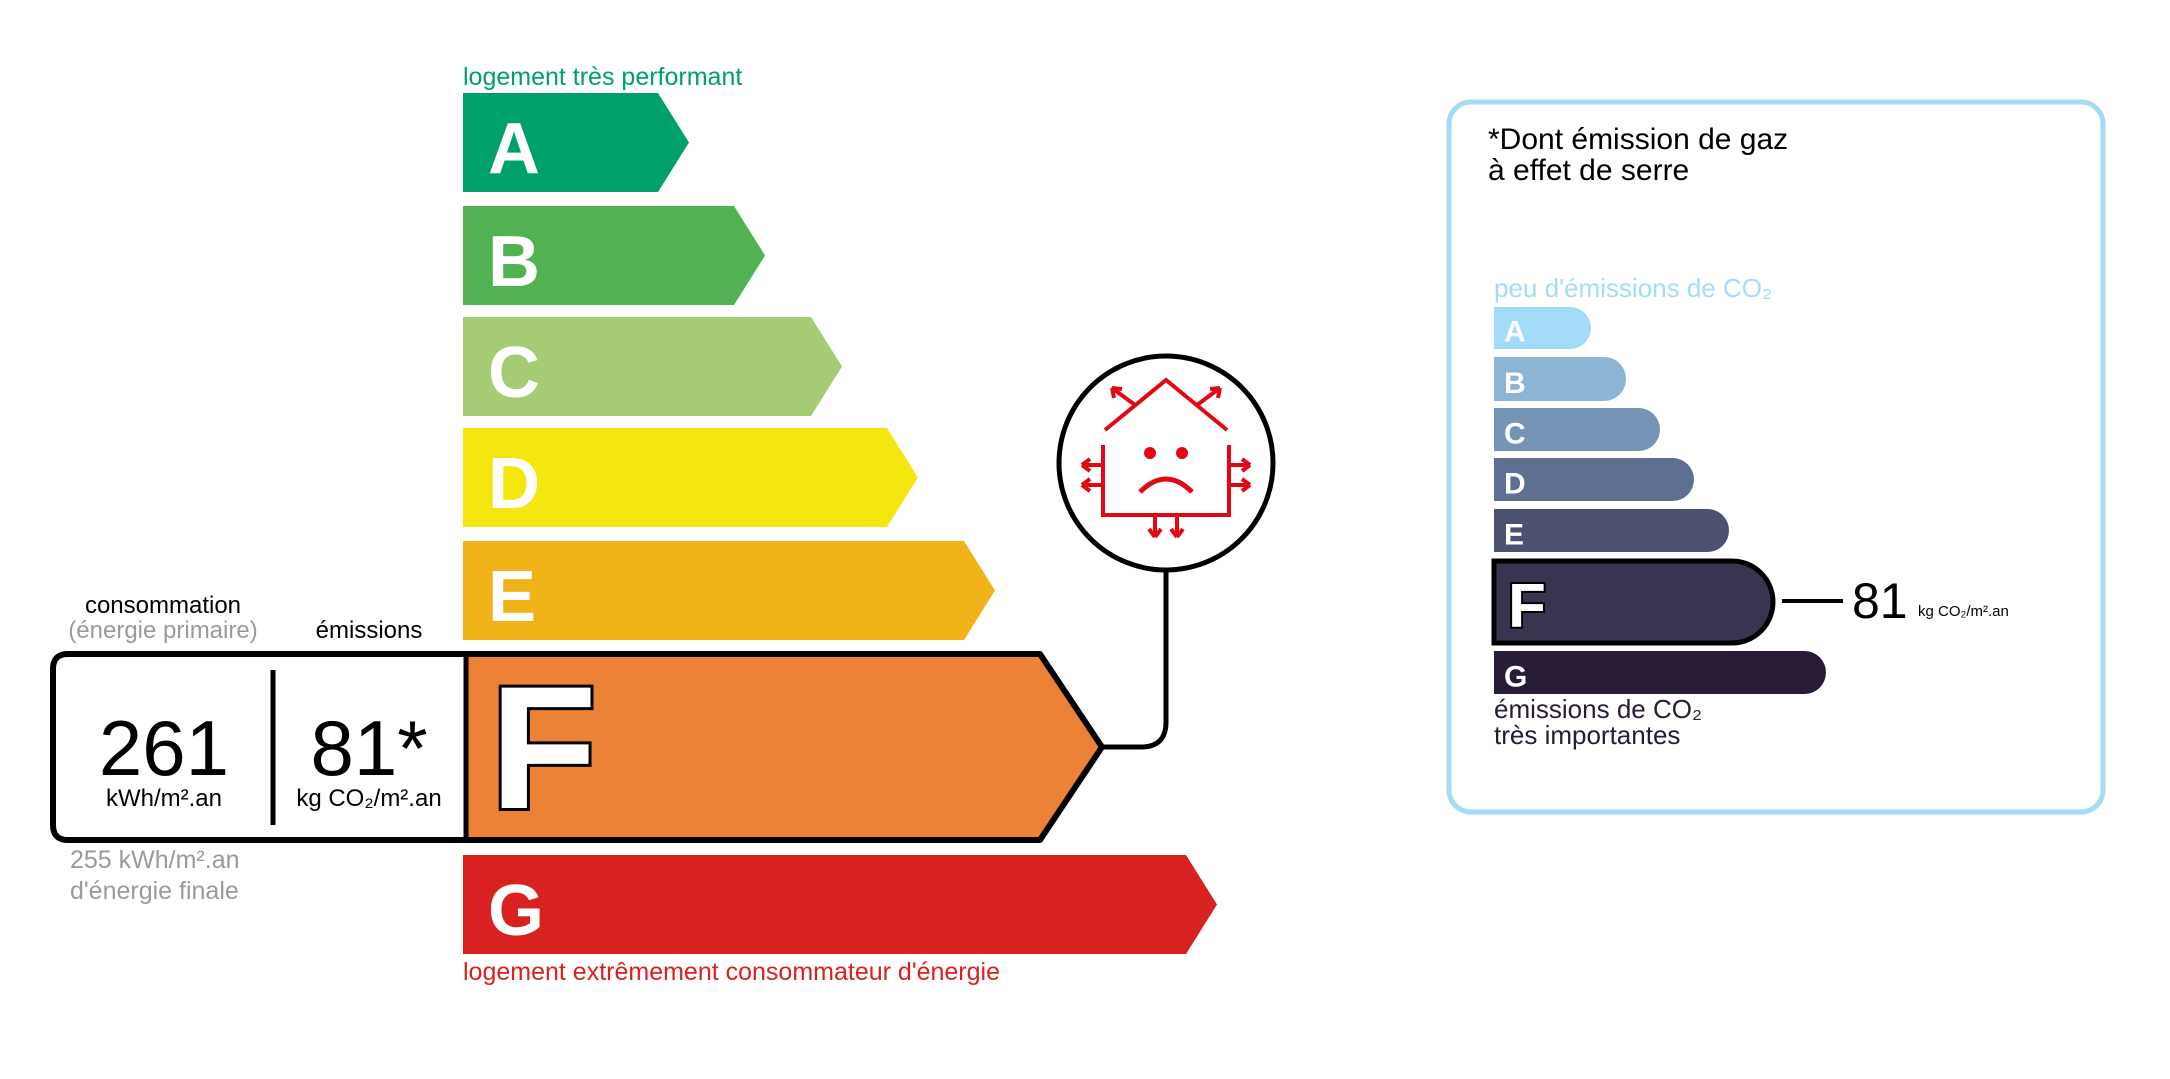  Describe the element at coordinates (1515, 383) in the screenshot. I see `ghg-bar-letter-b: B` at that location.